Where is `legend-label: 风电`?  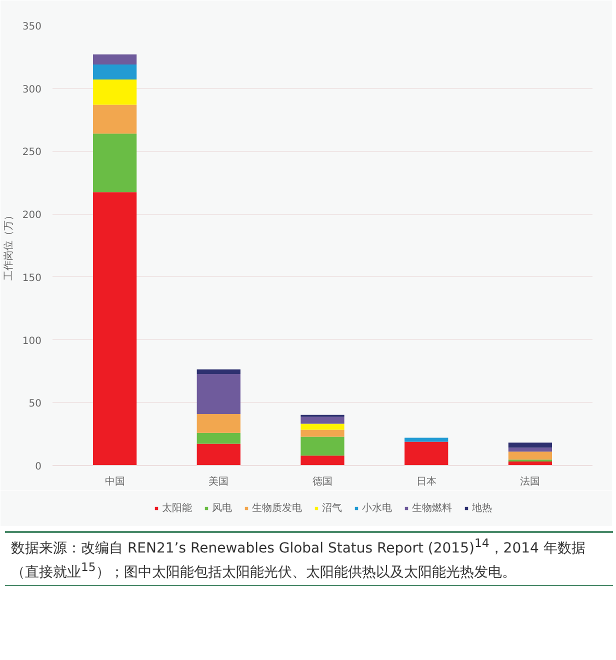
legend-label: 风电 is located at coordinates (222, 508).